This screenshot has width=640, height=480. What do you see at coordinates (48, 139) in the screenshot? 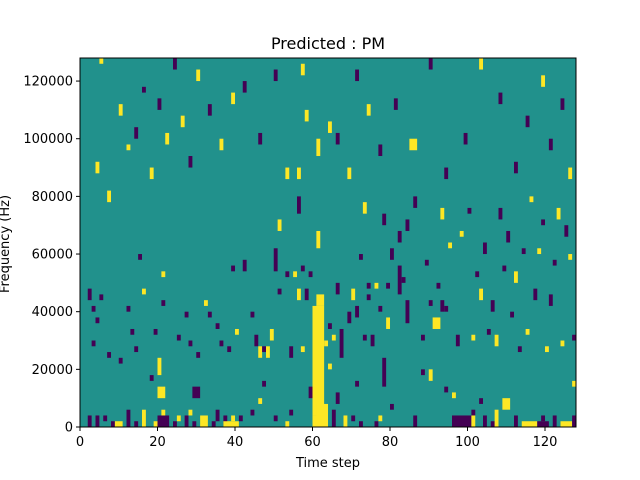
I see `y-tick-label: 100000` at bounding box center [48, 139].